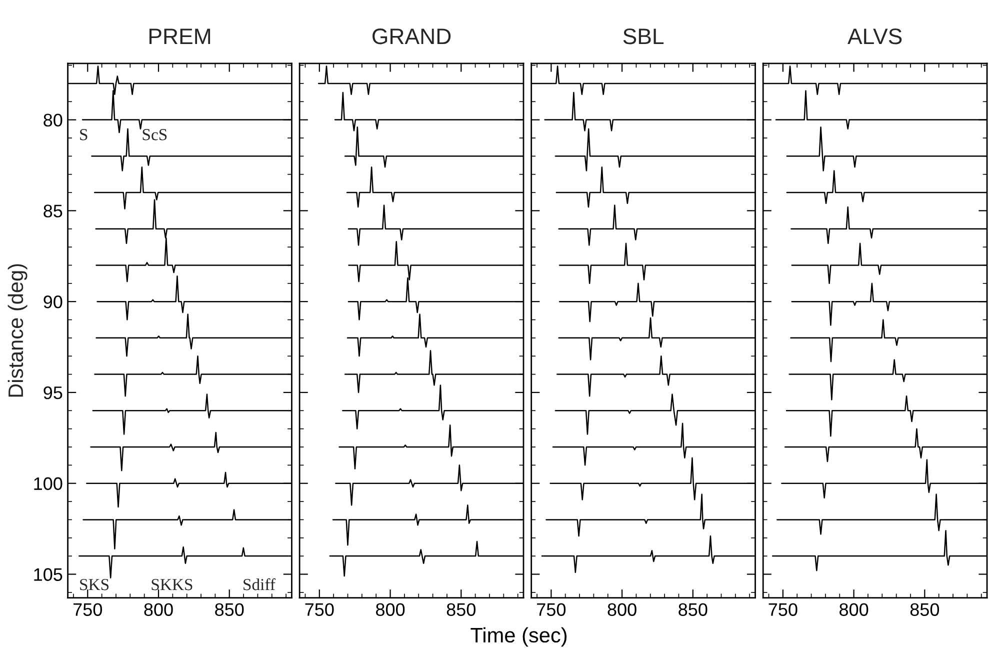 This screenshot has height=668, width=997. What do you see at coordinates (643, 36) in the screenshot?
I see `chart-title: SBL` at bounding box center [643, 36].